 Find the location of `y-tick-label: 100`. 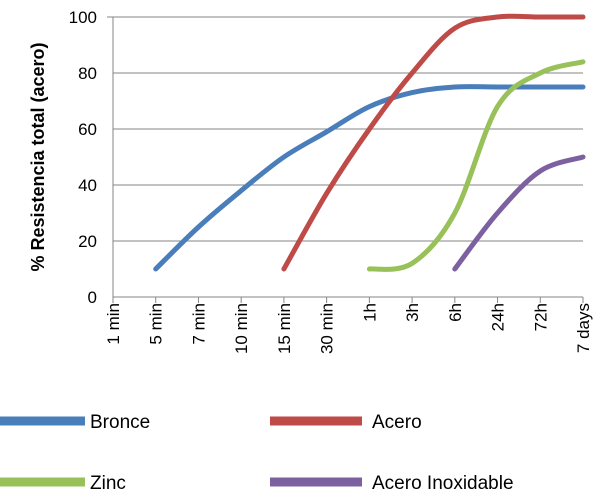

y-tick-label: 100 is located at coordinates (83, 17).